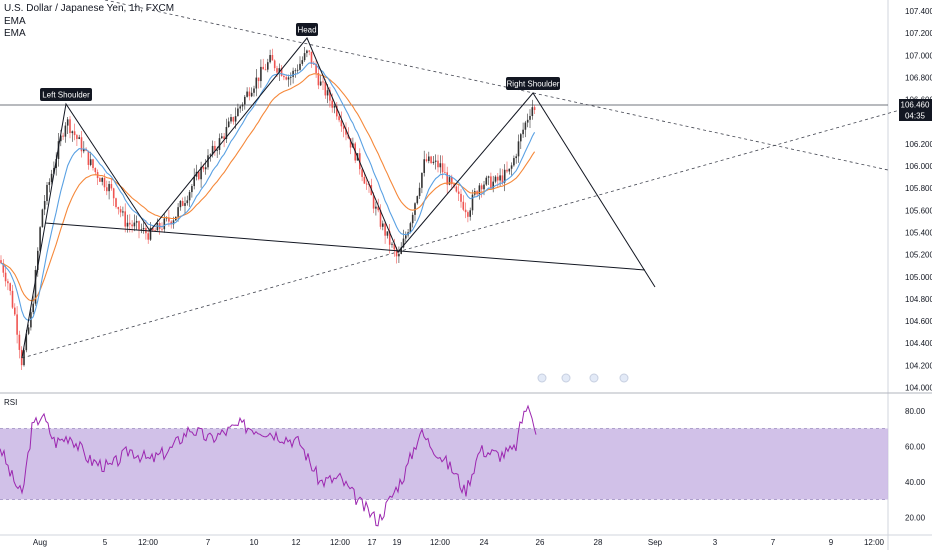 The width and height of the screenshot is (932, 550). What do you see at coordinates (583, 378) in the screenshot?
I see `economic-events-icons` at bounding box center [583, 378].